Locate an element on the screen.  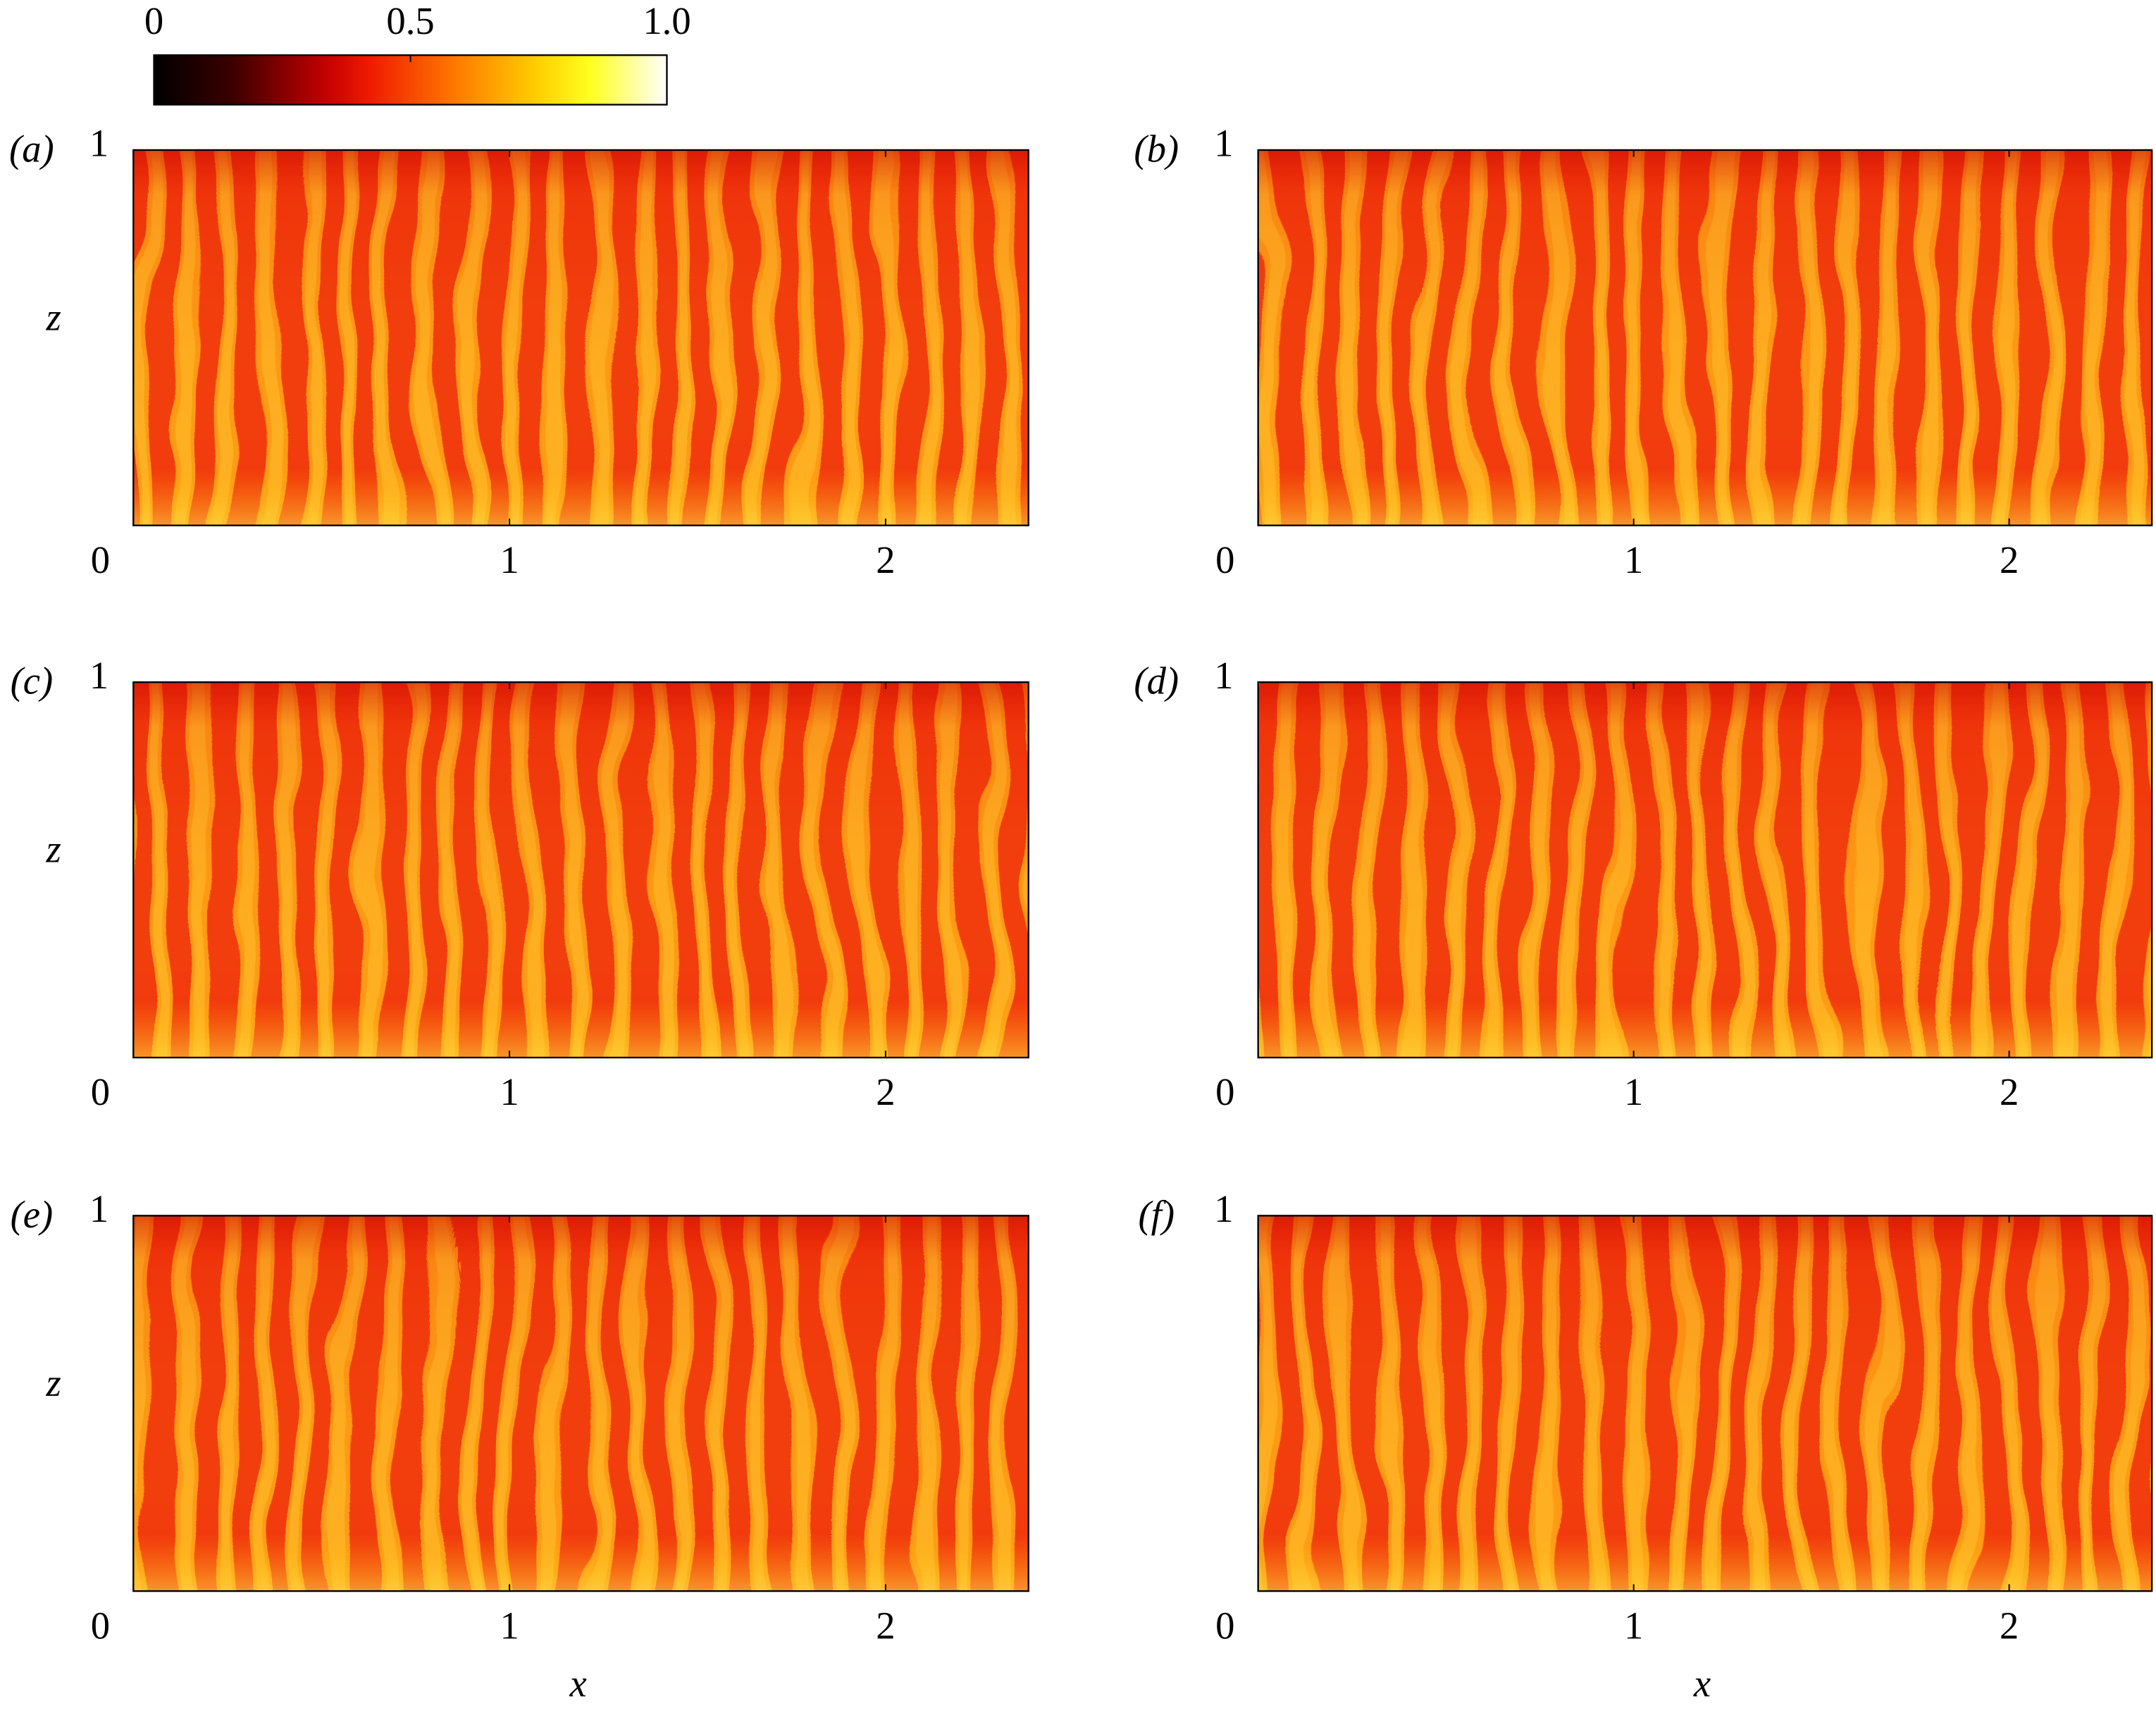
panel-label: (c) is located at coordinates (32, 681).